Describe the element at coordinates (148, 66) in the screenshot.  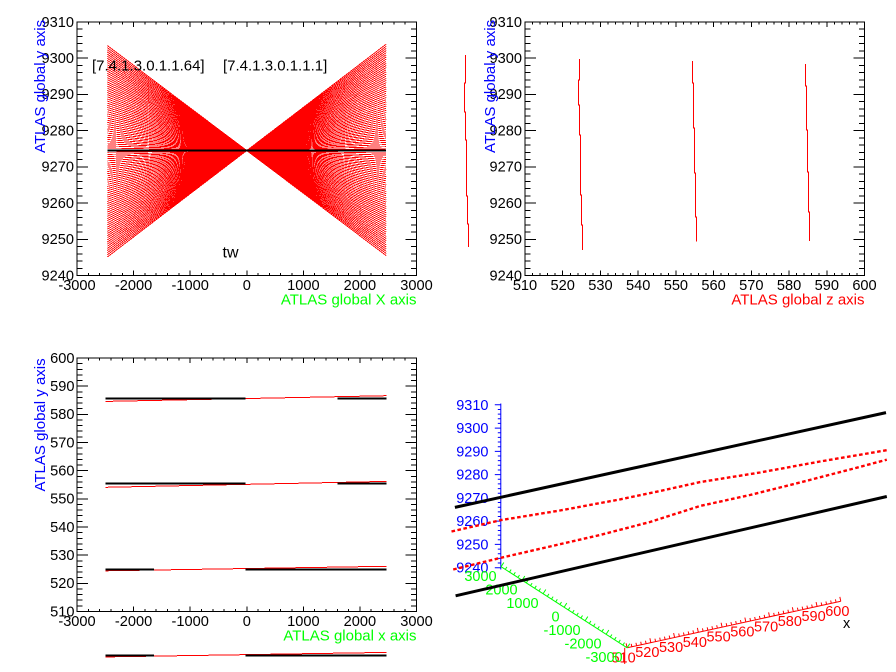
I see `svg-text: [7.4.1.3.0.1.1.64]` at that location.